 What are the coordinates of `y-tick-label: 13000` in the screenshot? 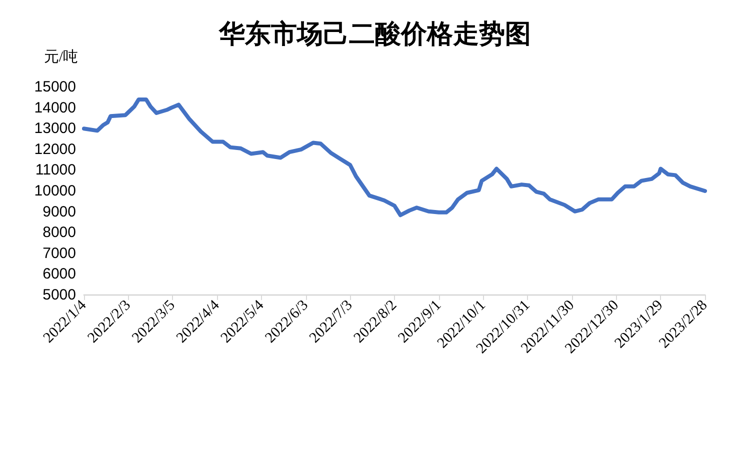 It's located at (55, 129).